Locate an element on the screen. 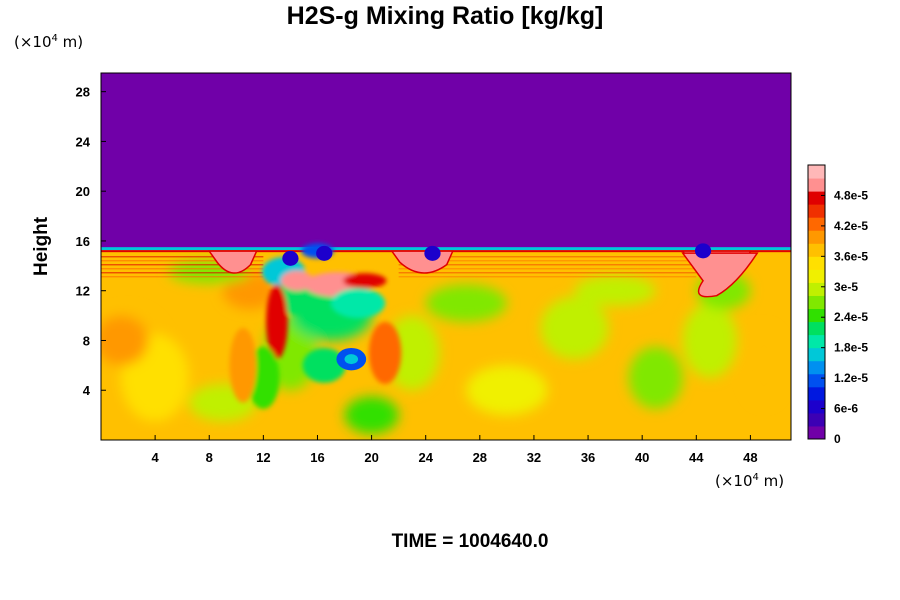  x-tick-label: 32 is located at coordinates (534, 457).